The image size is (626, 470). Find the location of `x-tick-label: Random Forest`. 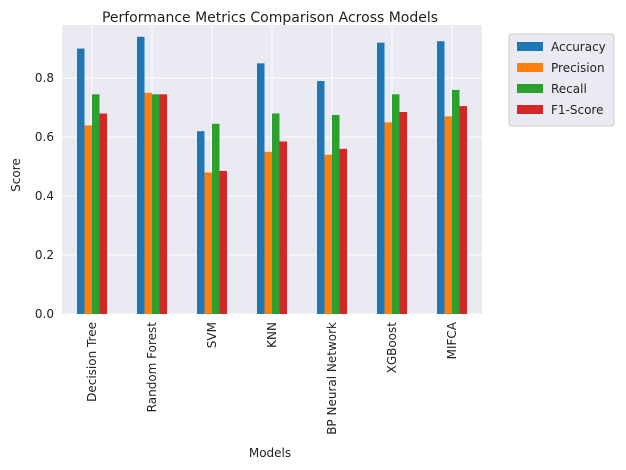

x-tick-label: Random Forest is located at coordinates (152, 367).